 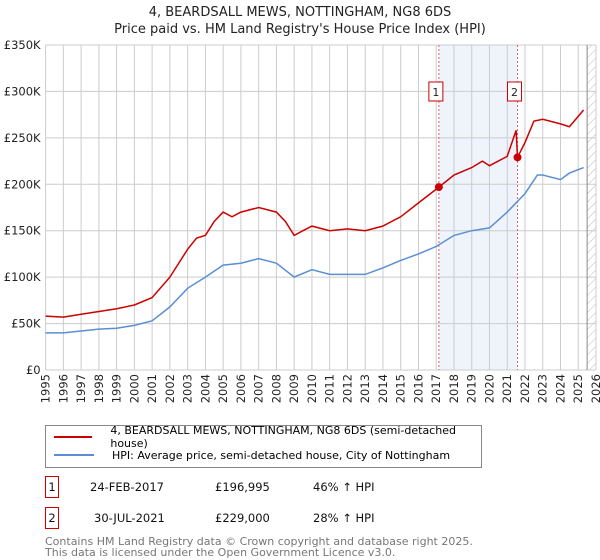 I want to click on x-tick-label: 2014, so click(x=383, y=388).